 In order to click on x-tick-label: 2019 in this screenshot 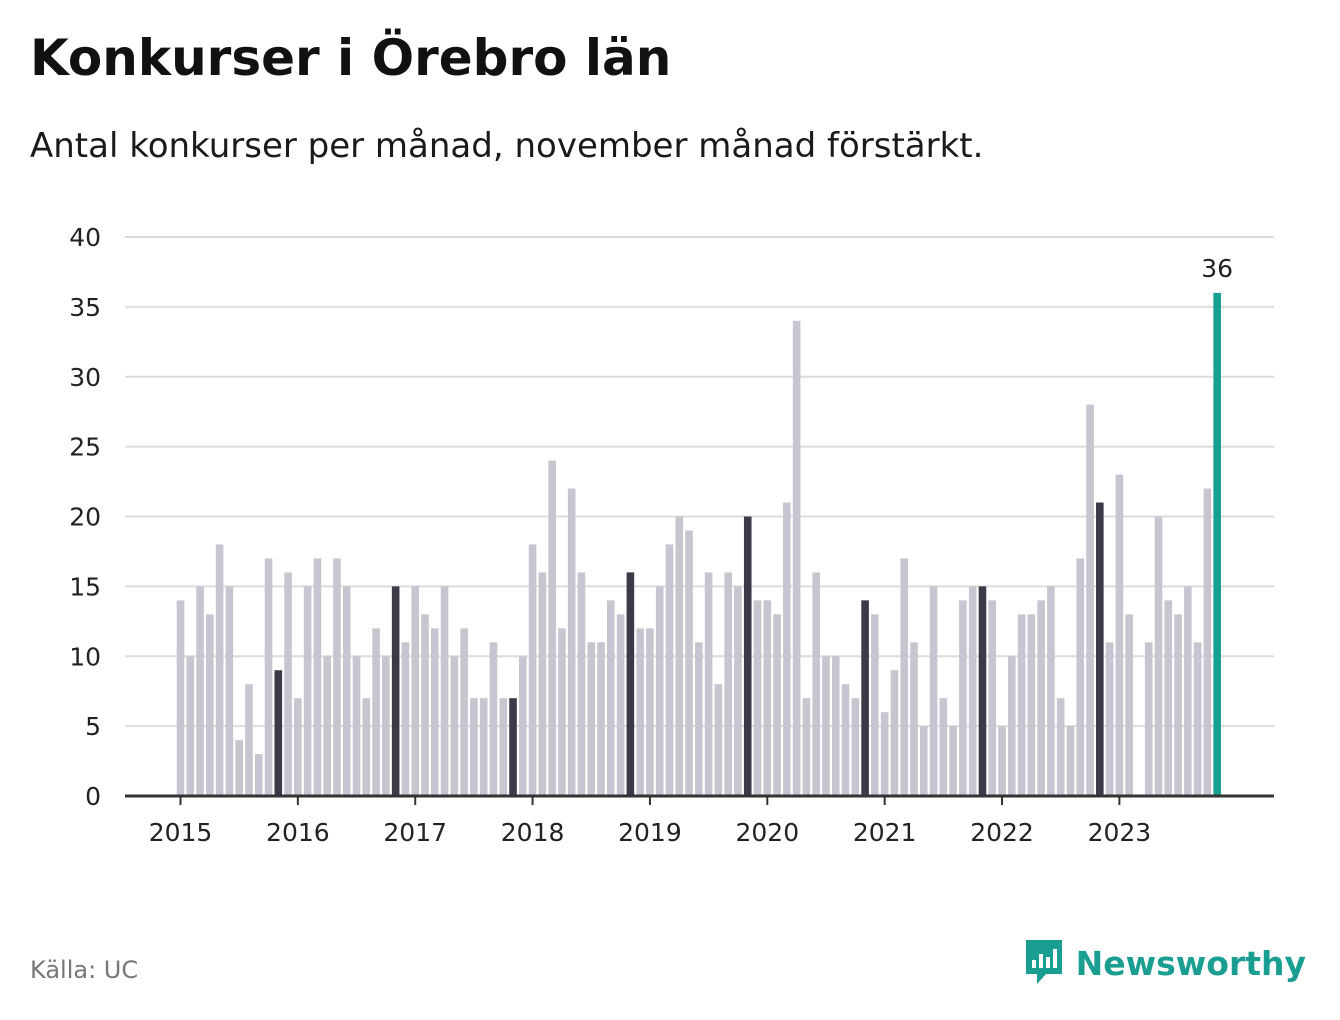, I will do `click(650, 832)`.